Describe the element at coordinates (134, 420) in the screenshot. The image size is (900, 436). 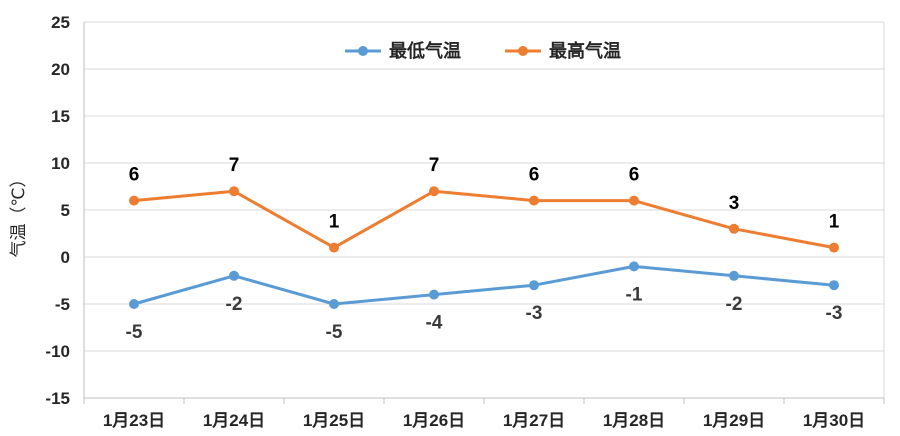
I see `x-tick-label: 1月23日` at that location.